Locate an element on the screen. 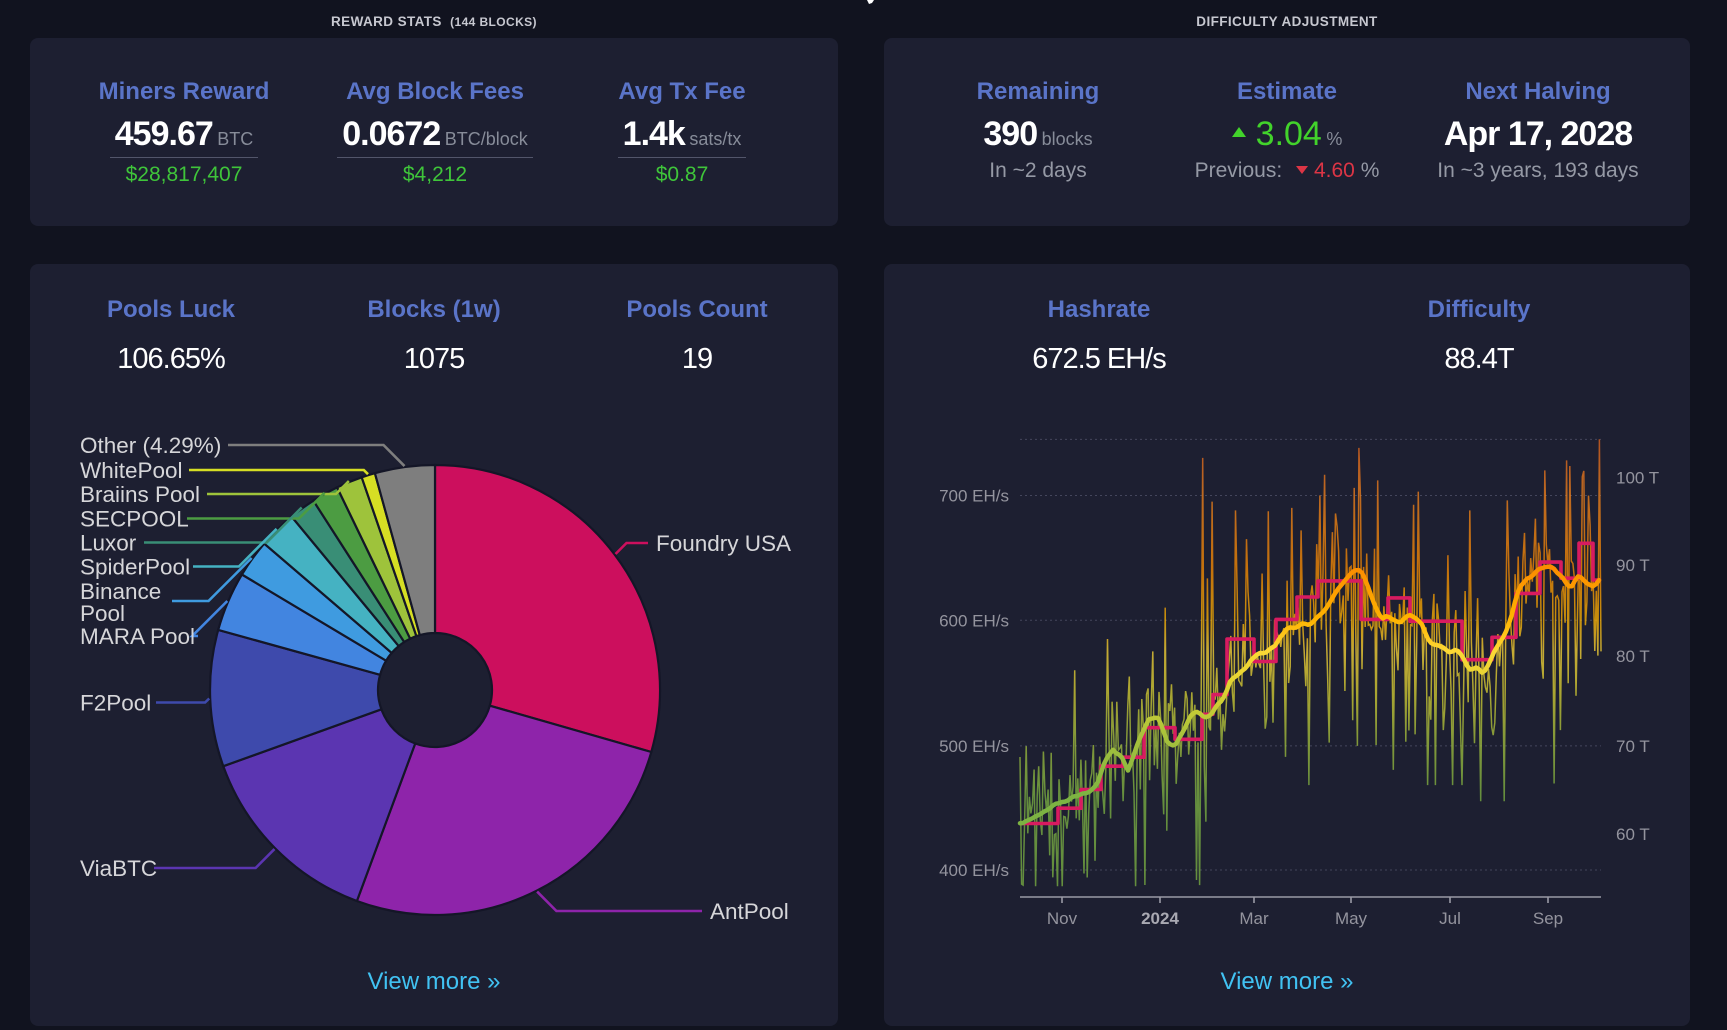 This screenshot has width=1727, height=1030. svg-text: May is located at coordinates (1351, 918).